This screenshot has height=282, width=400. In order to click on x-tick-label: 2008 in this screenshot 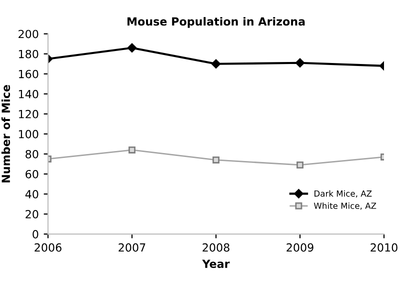, I will do `click(216, 247)`.